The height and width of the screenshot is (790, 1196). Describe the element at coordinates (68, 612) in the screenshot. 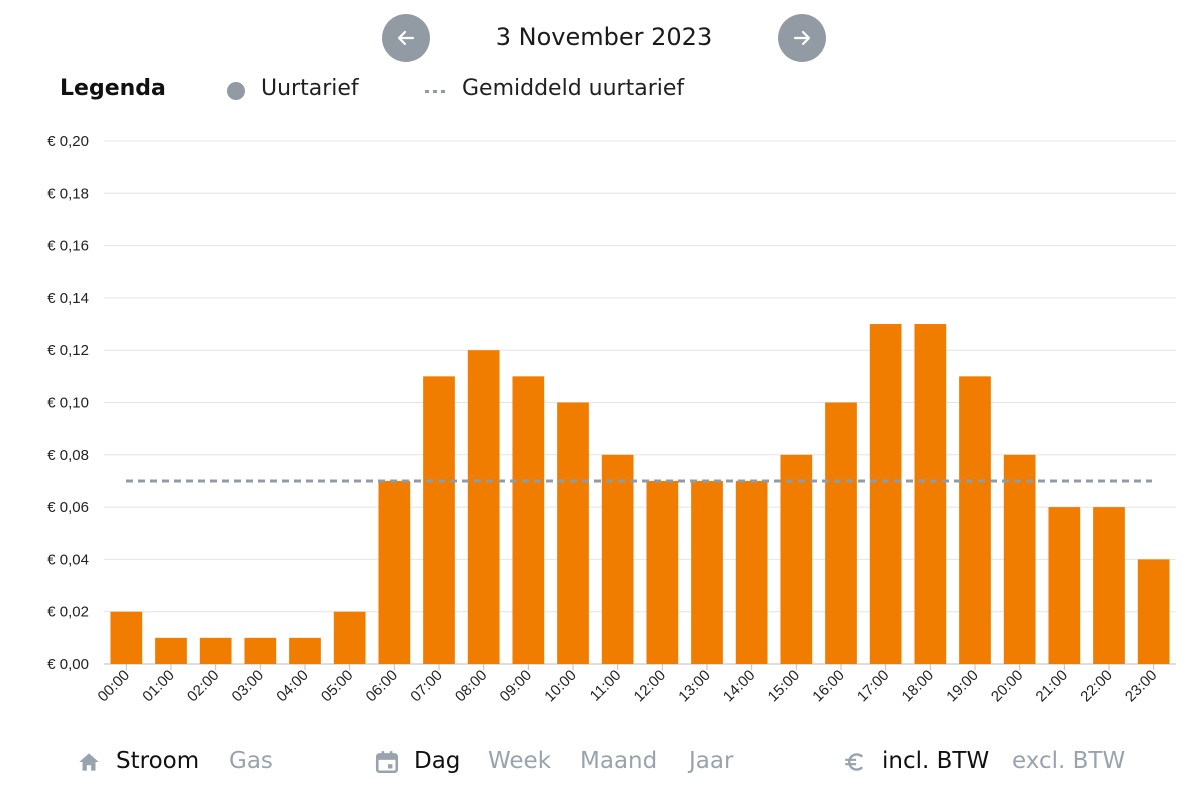

I see `y-tick-label: € 0,02` at that location.